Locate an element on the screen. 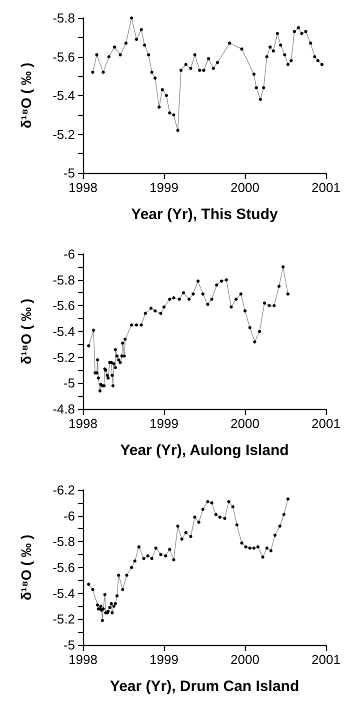 Image resolution: width=359 pixels, height=708 pixels. y-tick-label: -5 is located at coordinates (69, 173).